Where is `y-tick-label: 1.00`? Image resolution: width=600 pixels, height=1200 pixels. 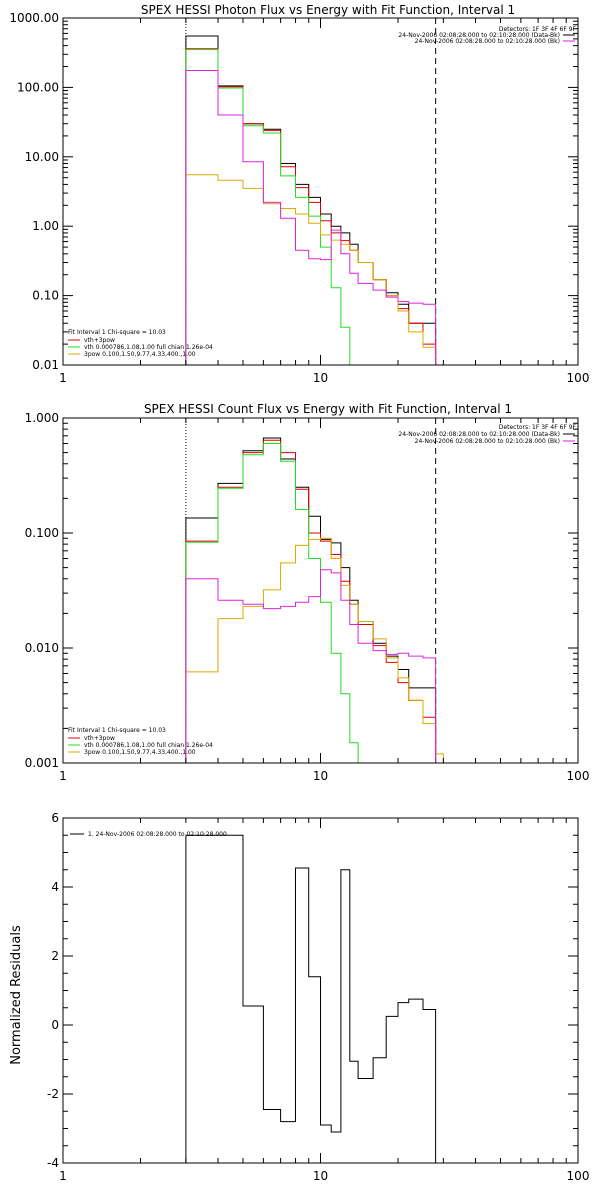
y-tick-label: 1.00 is located at coordinates (45, 226).